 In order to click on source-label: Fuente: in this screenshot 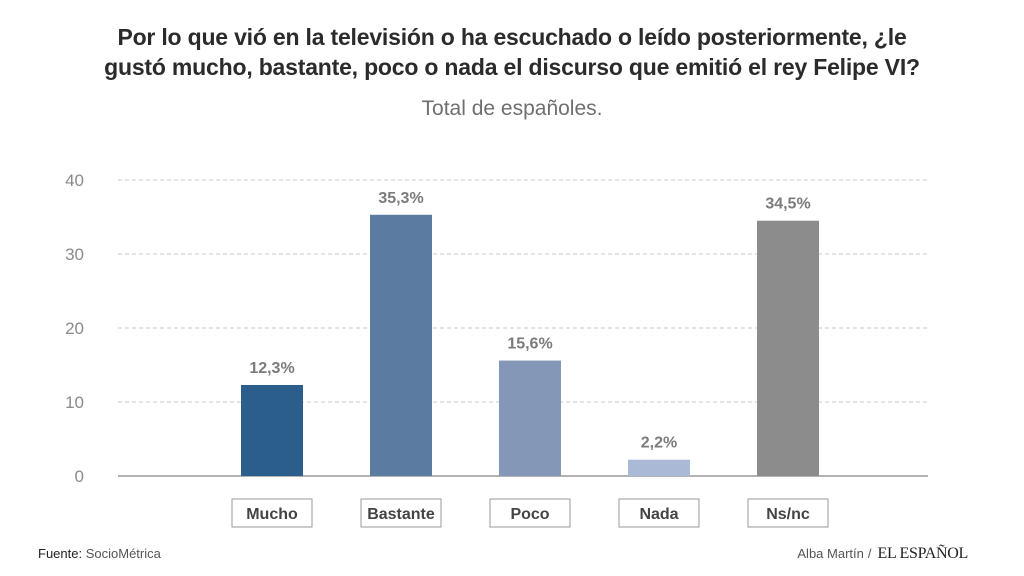, I will do `click(60, 553)`.